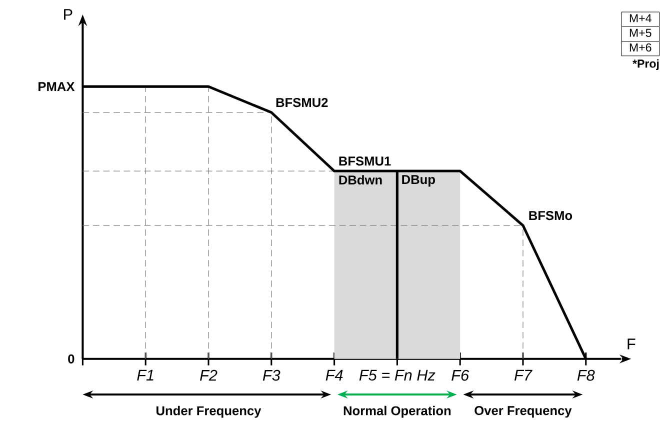 The height and width of the screenshot is (435, 661). Describe the element at coordinates (641, 32) in the screenshot. I see `text: M+5` at that location.